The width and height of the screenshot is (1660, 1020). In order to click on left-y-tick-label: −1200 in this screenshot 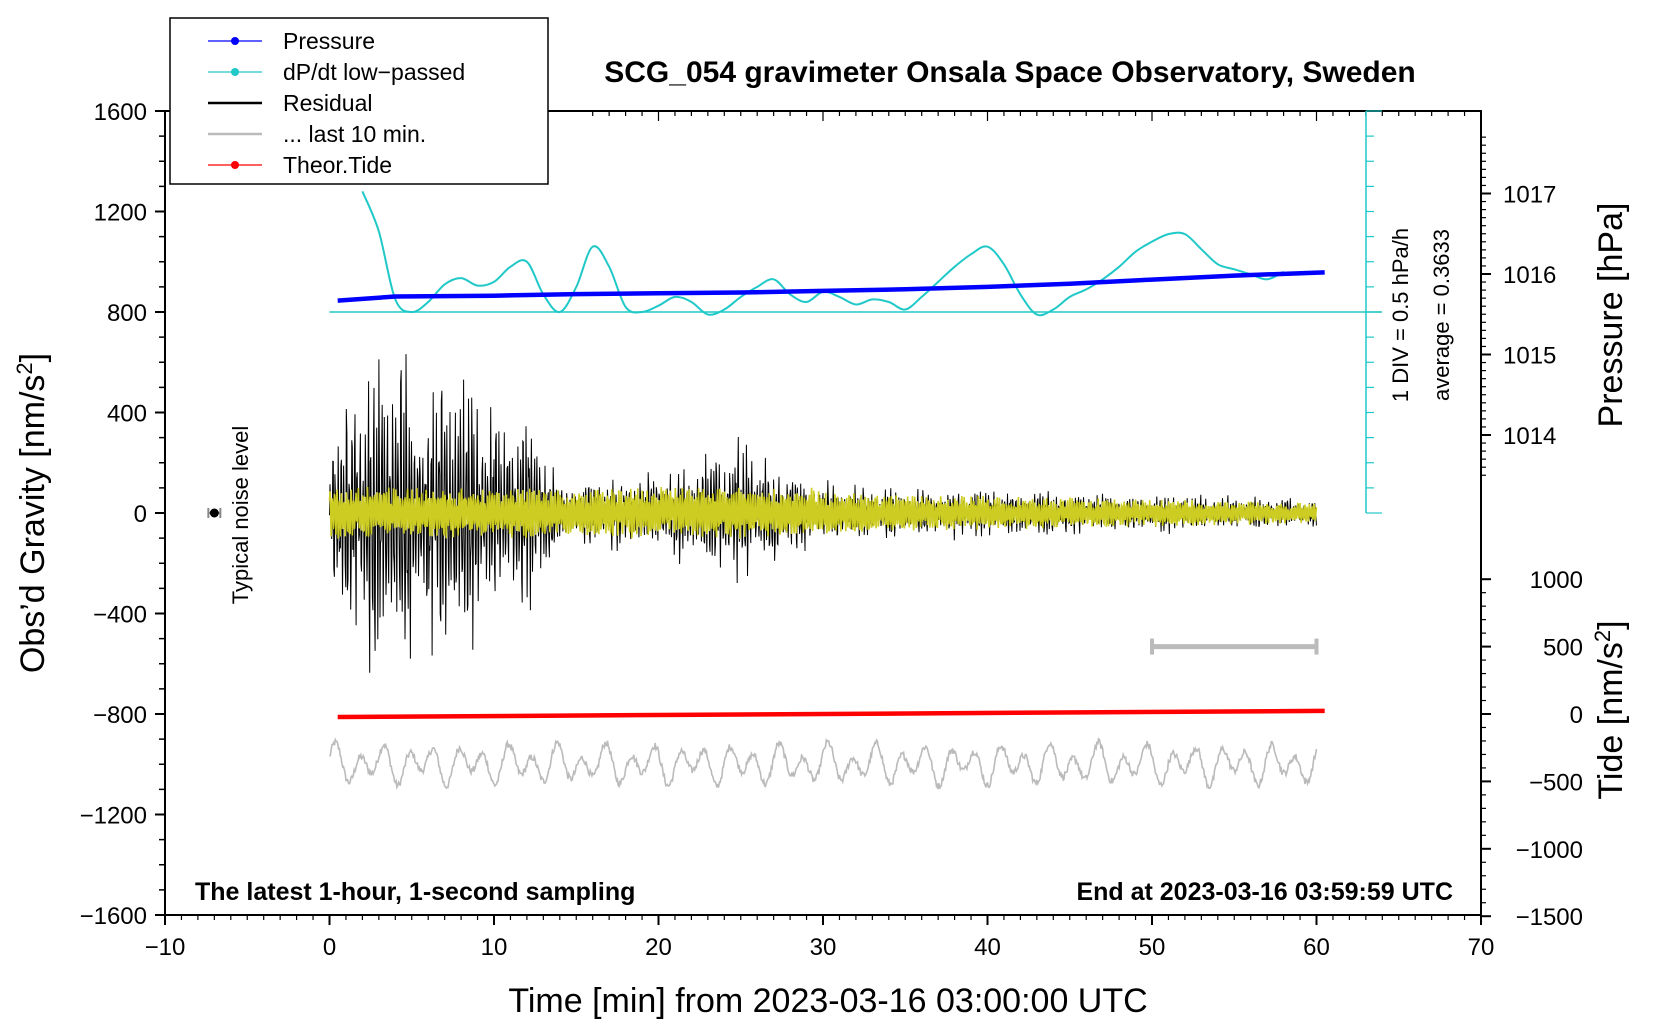, I will do `click(113, 816)`.